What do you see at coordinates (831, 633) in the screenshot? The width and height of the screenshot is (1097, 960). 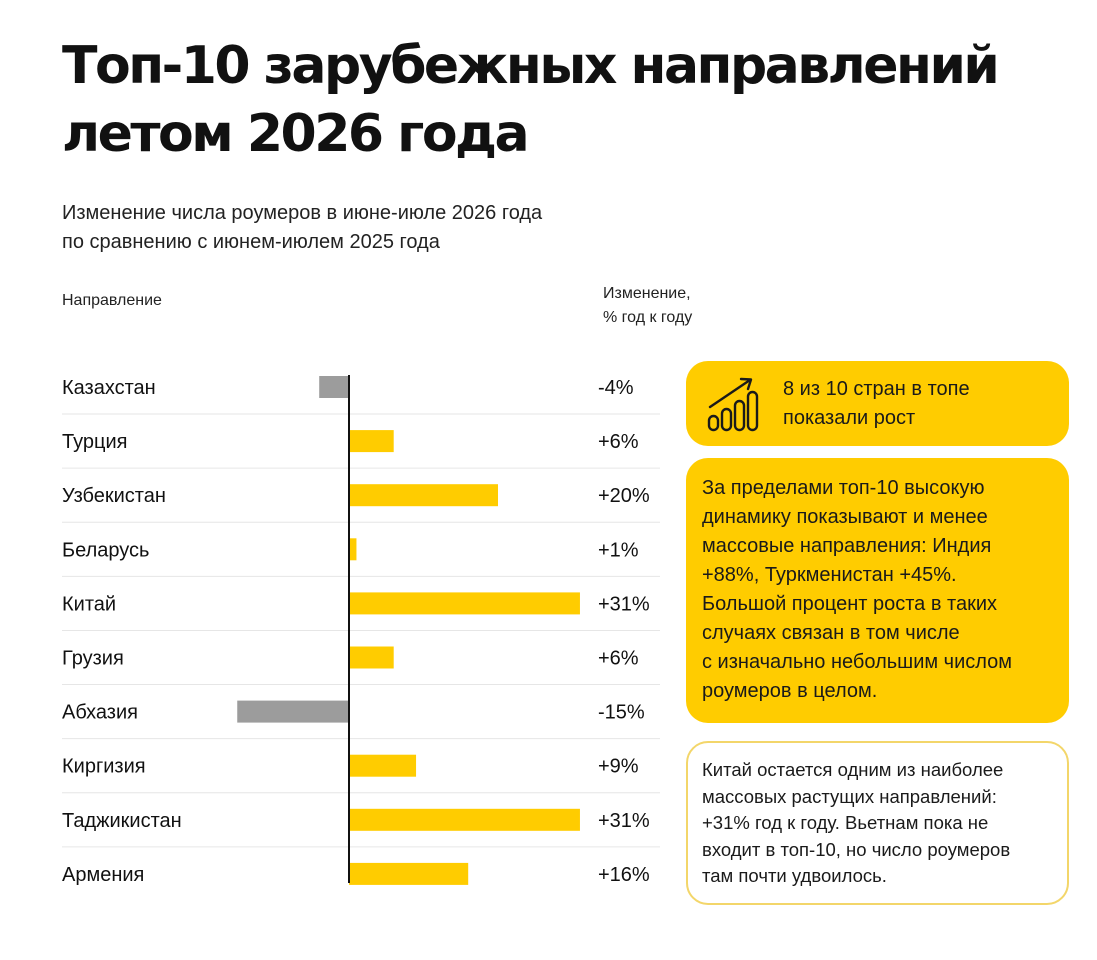 I see `beyond-card-line: случаях связан в том числе` at bounding box center [831, 633].